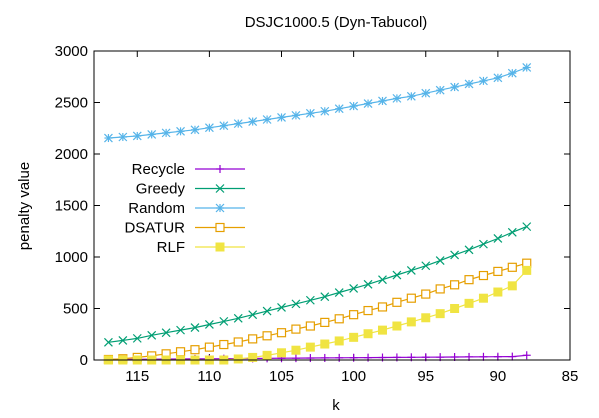  What do you see at coordinates (71, 51) in the screenshot?
I see `y-tick-label: 3000` at bounding box center [71, 51].